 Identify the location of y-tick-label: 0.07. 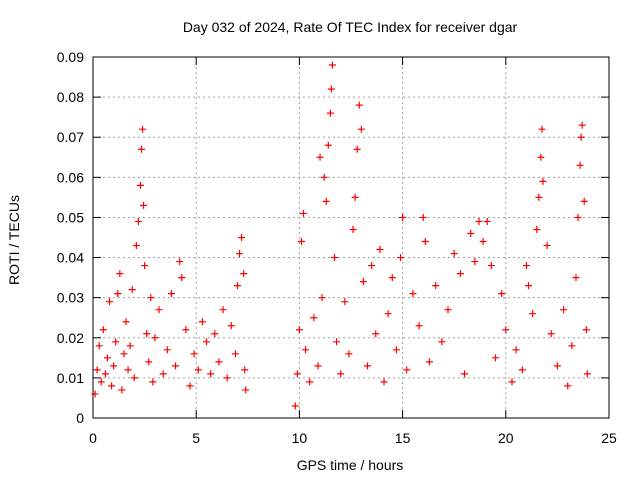
(70, 137).